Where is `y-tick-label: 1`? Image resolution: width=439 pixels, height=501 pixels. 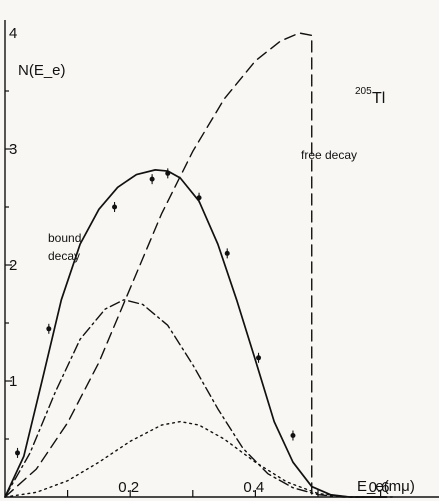 y-tick-label: 1 is located at coordinates (13, 381).